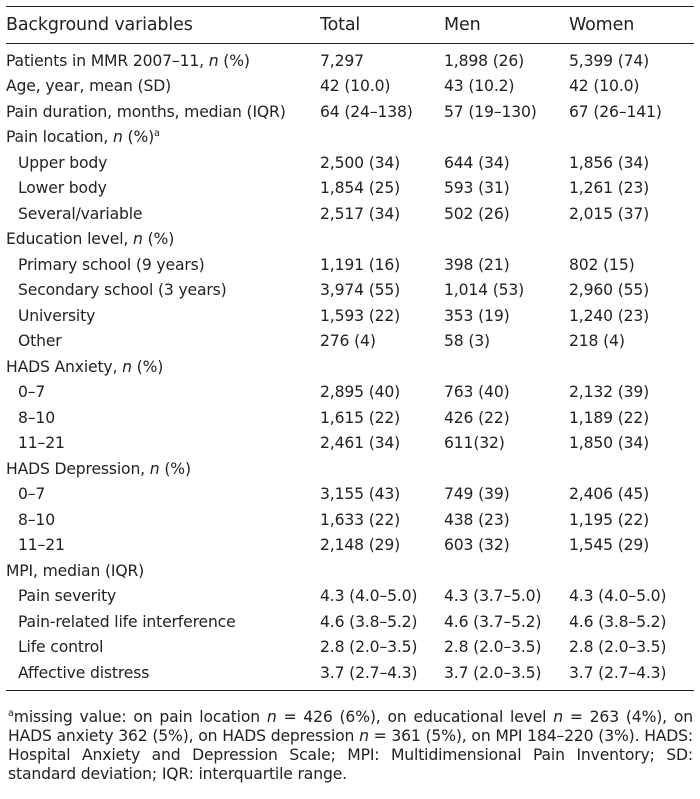  What do you see at coordinates (127, 621) in the screenshot?
I see `row-label-text: Pain-related life interference` at bounding box center [127, 621].